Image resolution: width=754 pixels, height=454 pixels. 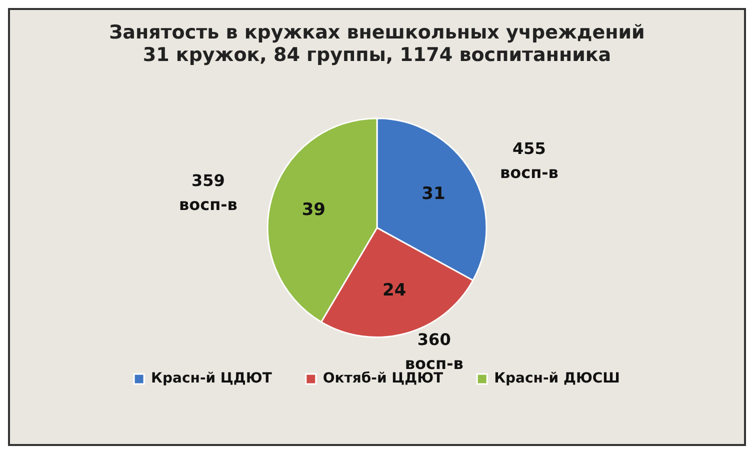 I want to click on data-label: 31, so click(x=434, y=194).